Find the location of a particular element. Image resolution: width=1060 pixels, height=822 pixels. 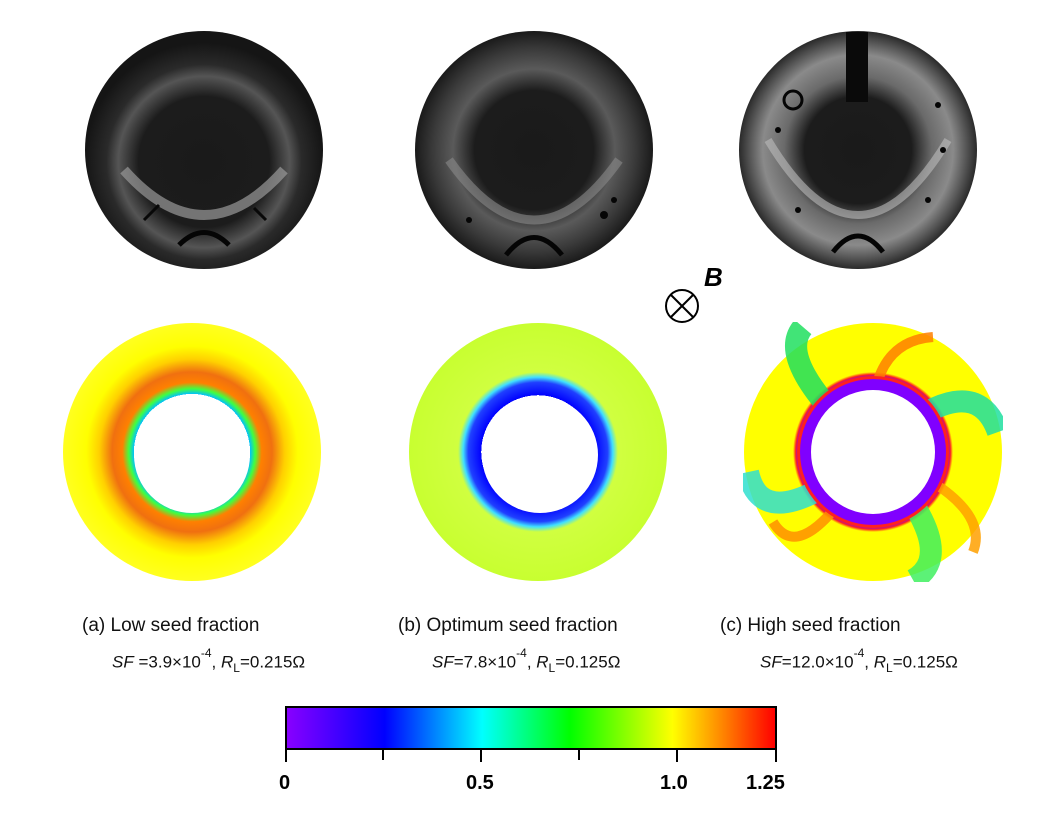

photo-optimum-seed is located at coordinates (534, 150).